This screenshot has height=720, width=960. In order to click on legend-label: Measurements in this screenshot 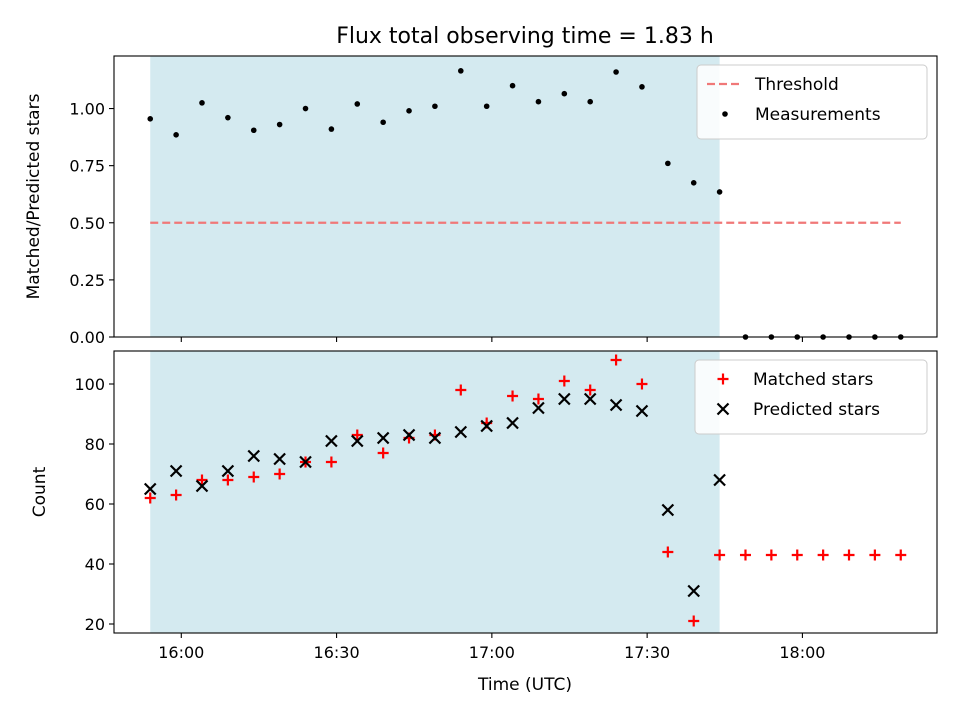, I will do `click(818, 115)`.